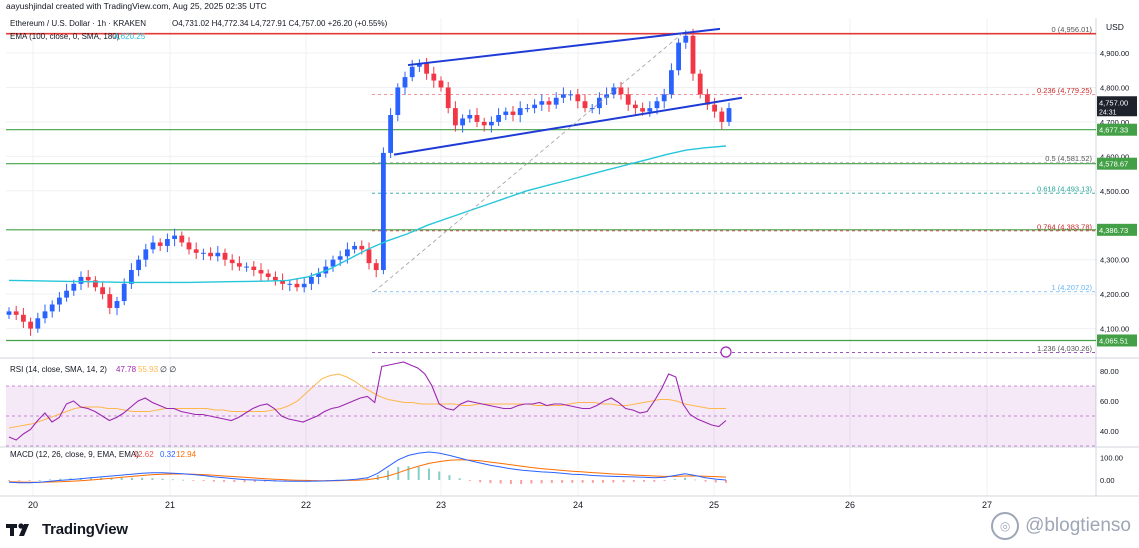  Describe the element at coordinates (142, 454) in the screenshot. I see `macd-histogram-value: -12.62` at that location.